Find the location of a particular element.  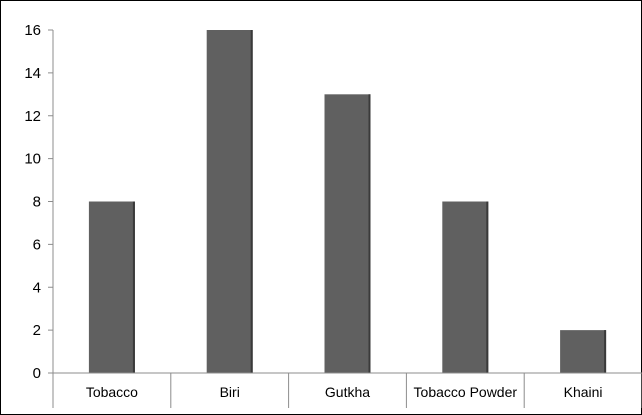

x-tick-label: Khaini is located at coordinates (583, 392).